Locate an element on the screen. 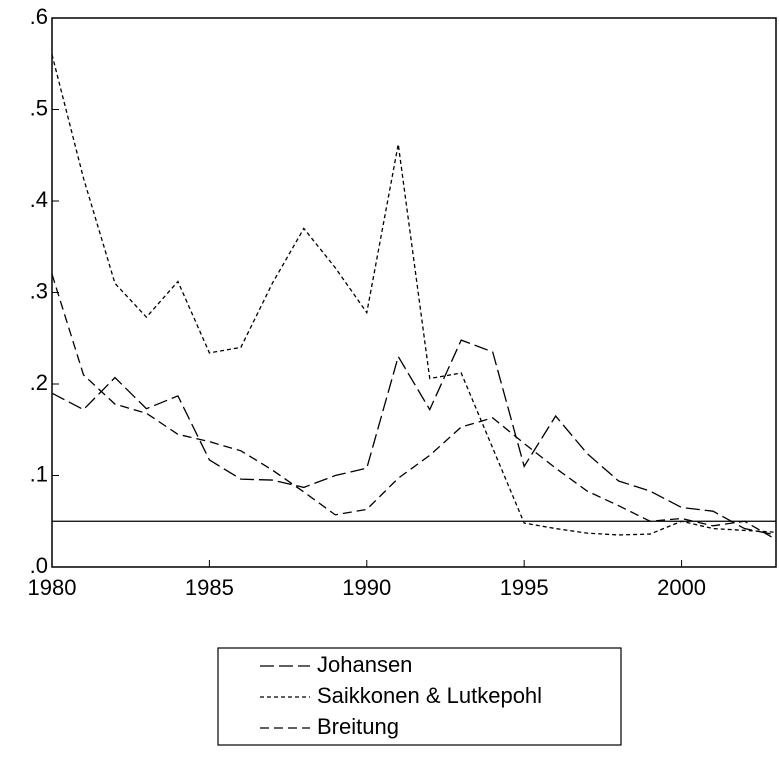 The image size is (779, 771). y-tick-label: .3 is located at coordinates (39, 290).